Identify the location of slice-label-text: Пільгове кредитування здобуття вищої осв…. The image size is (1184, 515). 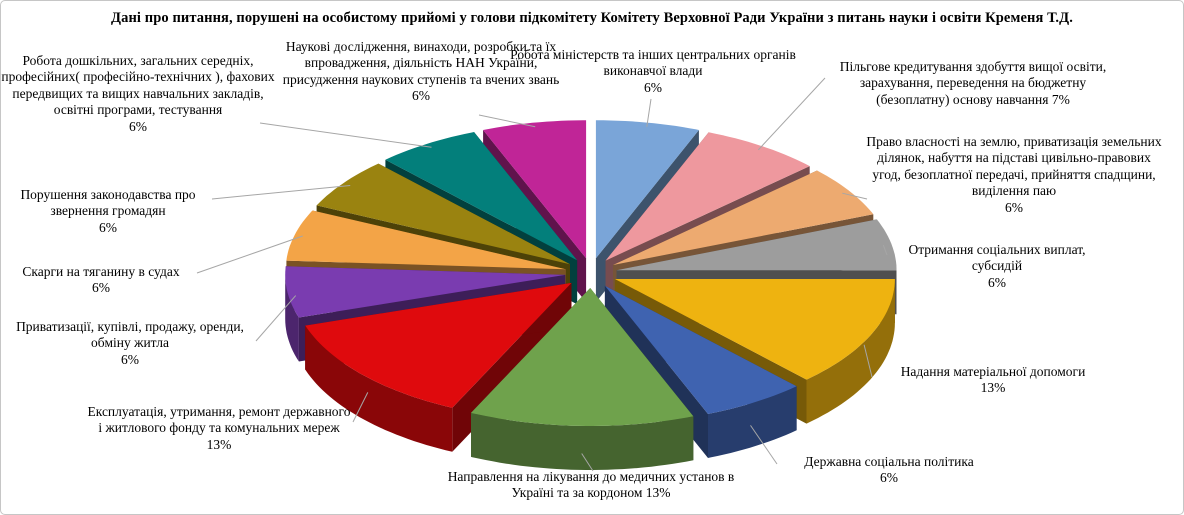
(973, 83).